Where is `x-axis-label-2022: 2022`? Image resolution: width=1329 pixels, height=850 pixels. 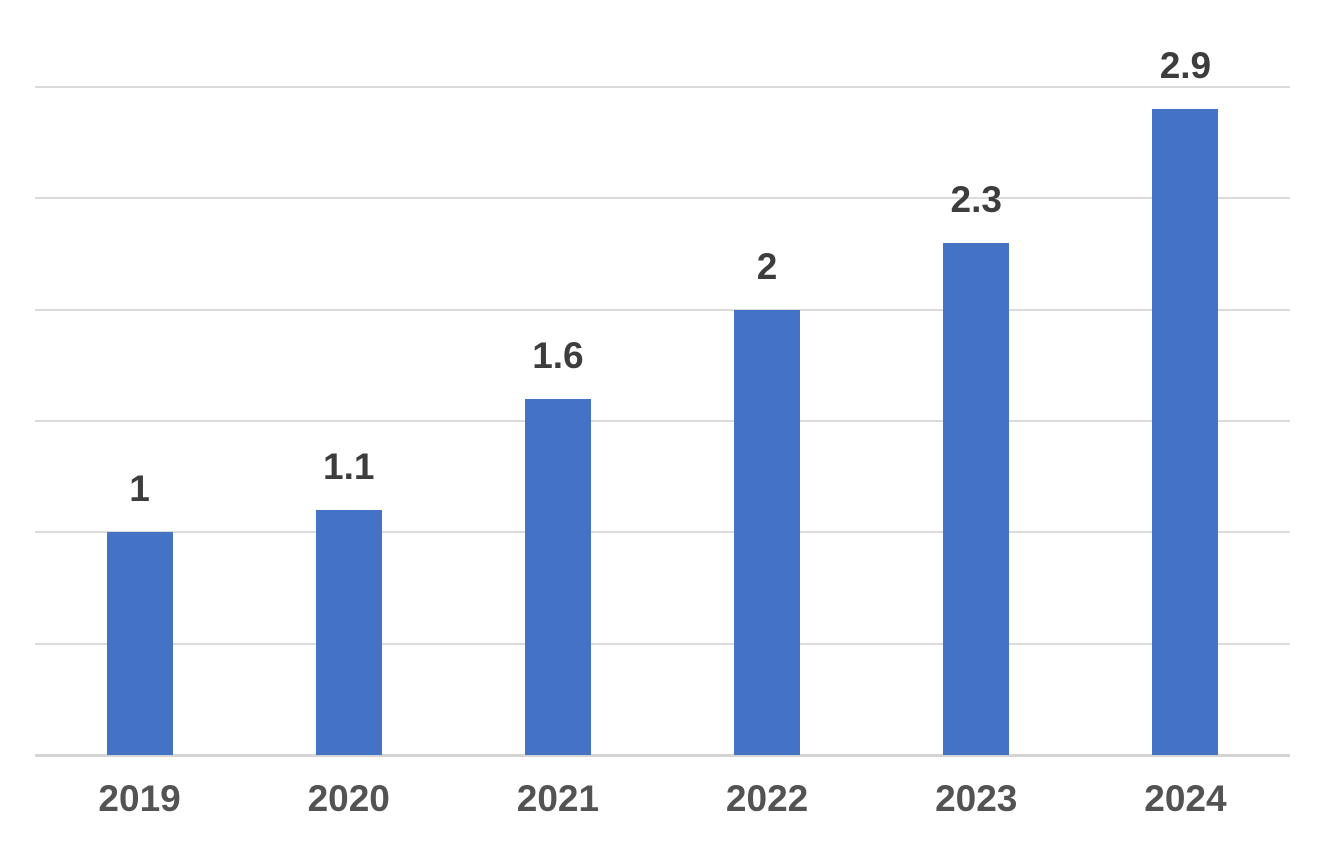
x-axis-label-2022: 2022 is located at coordinates (767, 798).